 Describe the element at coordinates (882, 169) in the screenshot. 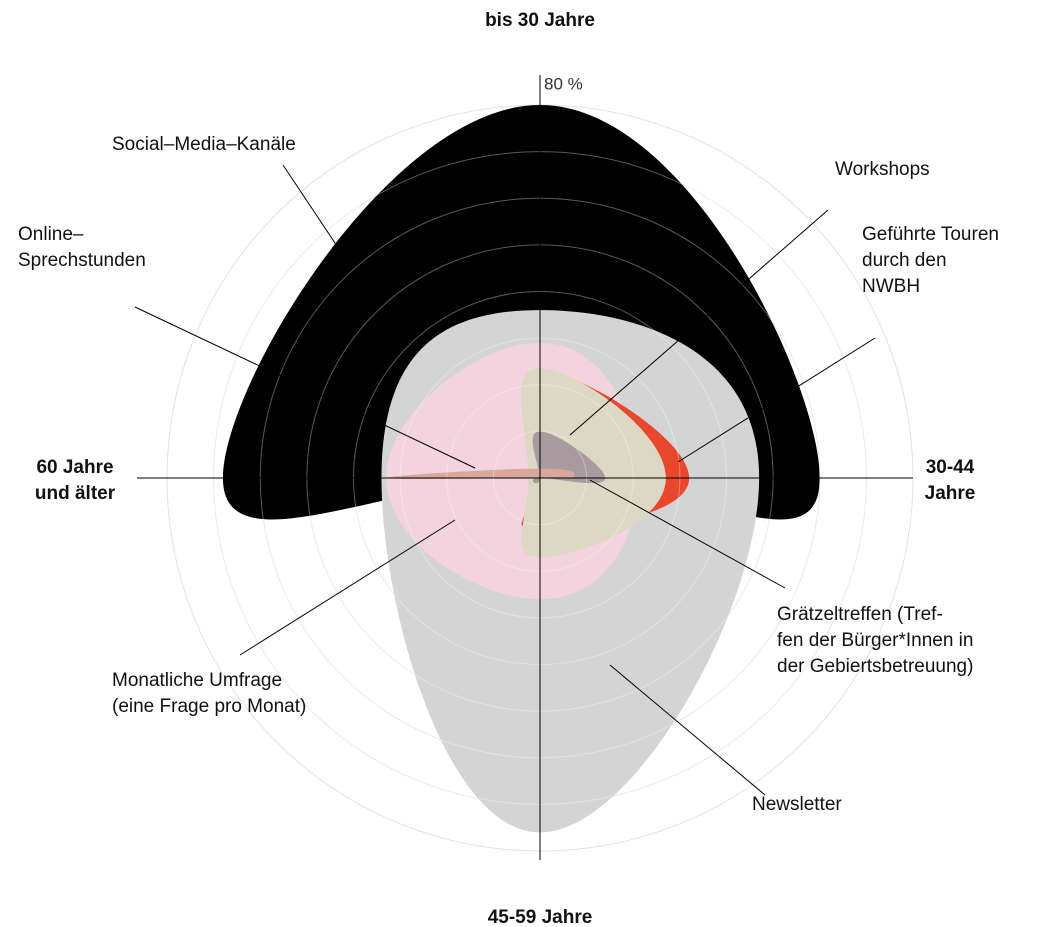

I see `series-label: Workshops` at that location.